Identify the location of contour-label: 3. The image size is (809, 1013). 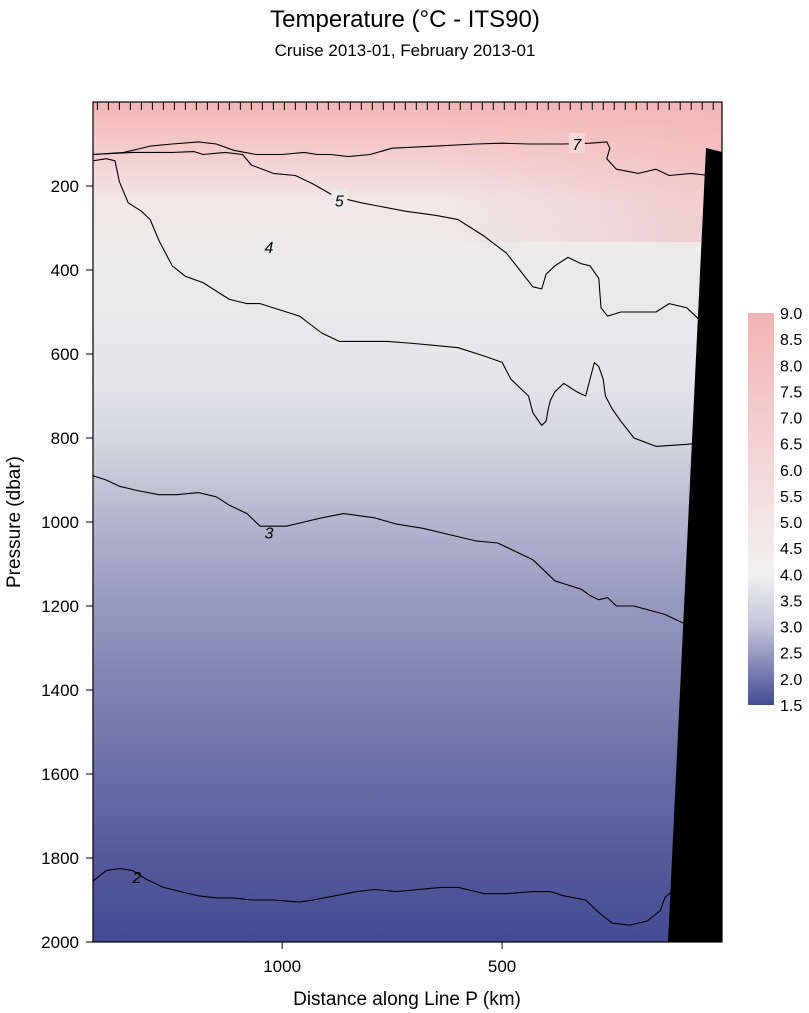
(268, 534).